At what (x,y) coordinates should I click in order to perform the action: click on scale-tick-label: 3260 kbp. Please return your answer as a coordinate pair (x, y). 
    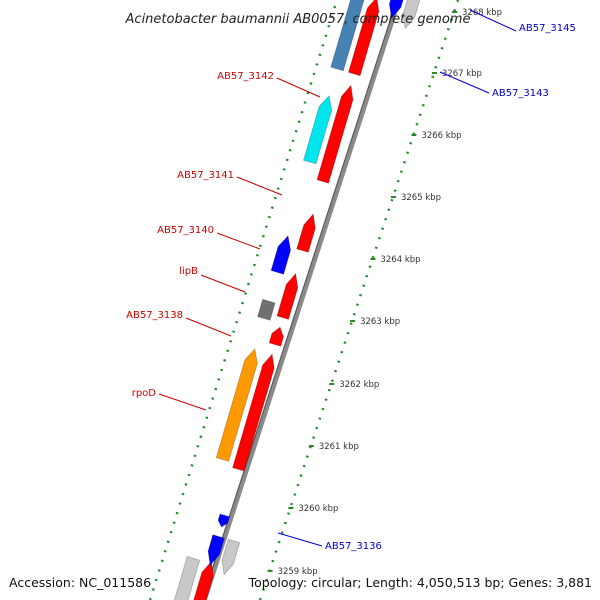
    Looking at the image, I should click on (318, 509).